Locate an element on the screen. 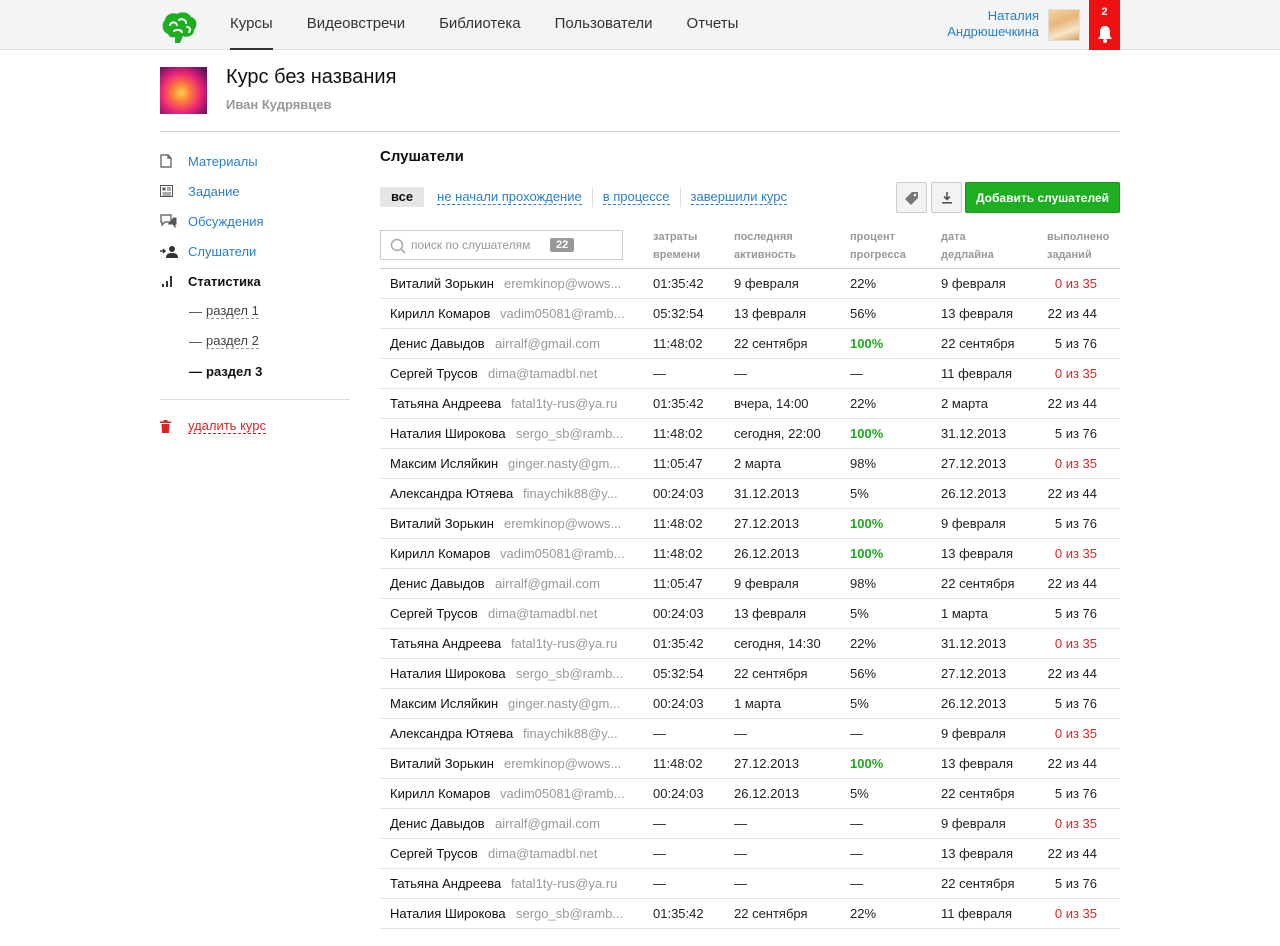 The image size is (1280, 946). nav-item-reports: Отчеты is located at coordinates (712, 23).